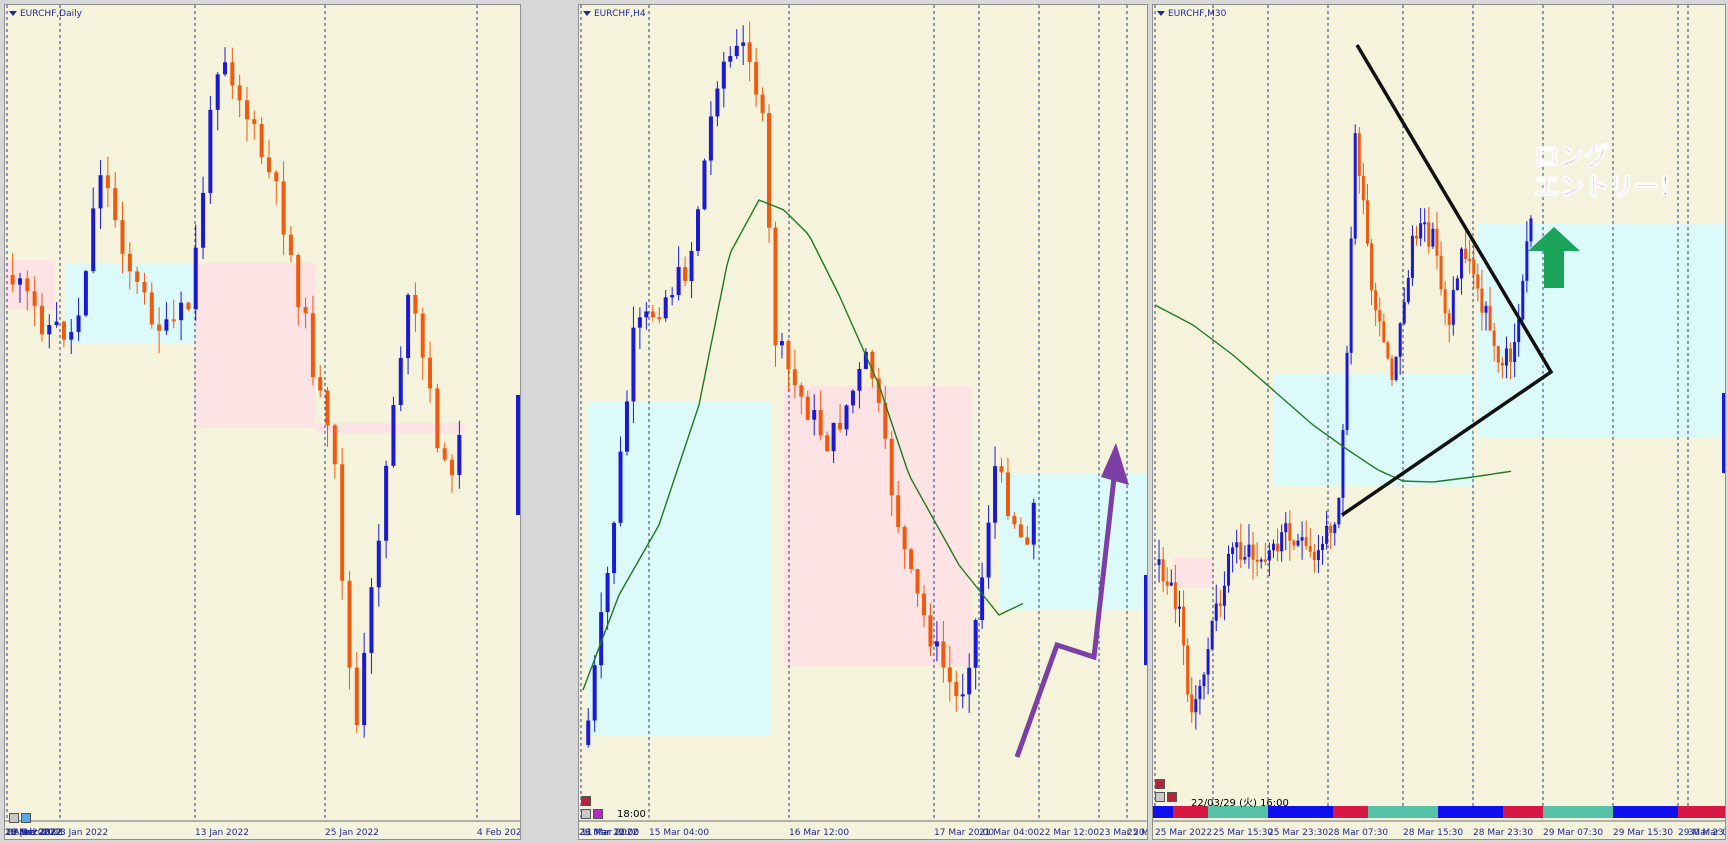  What do you see at coordinates (1358, 833) in the screenshot?
I see `time-axis-label: 28 Mar 07:30` at bounding box center [1358, 833].